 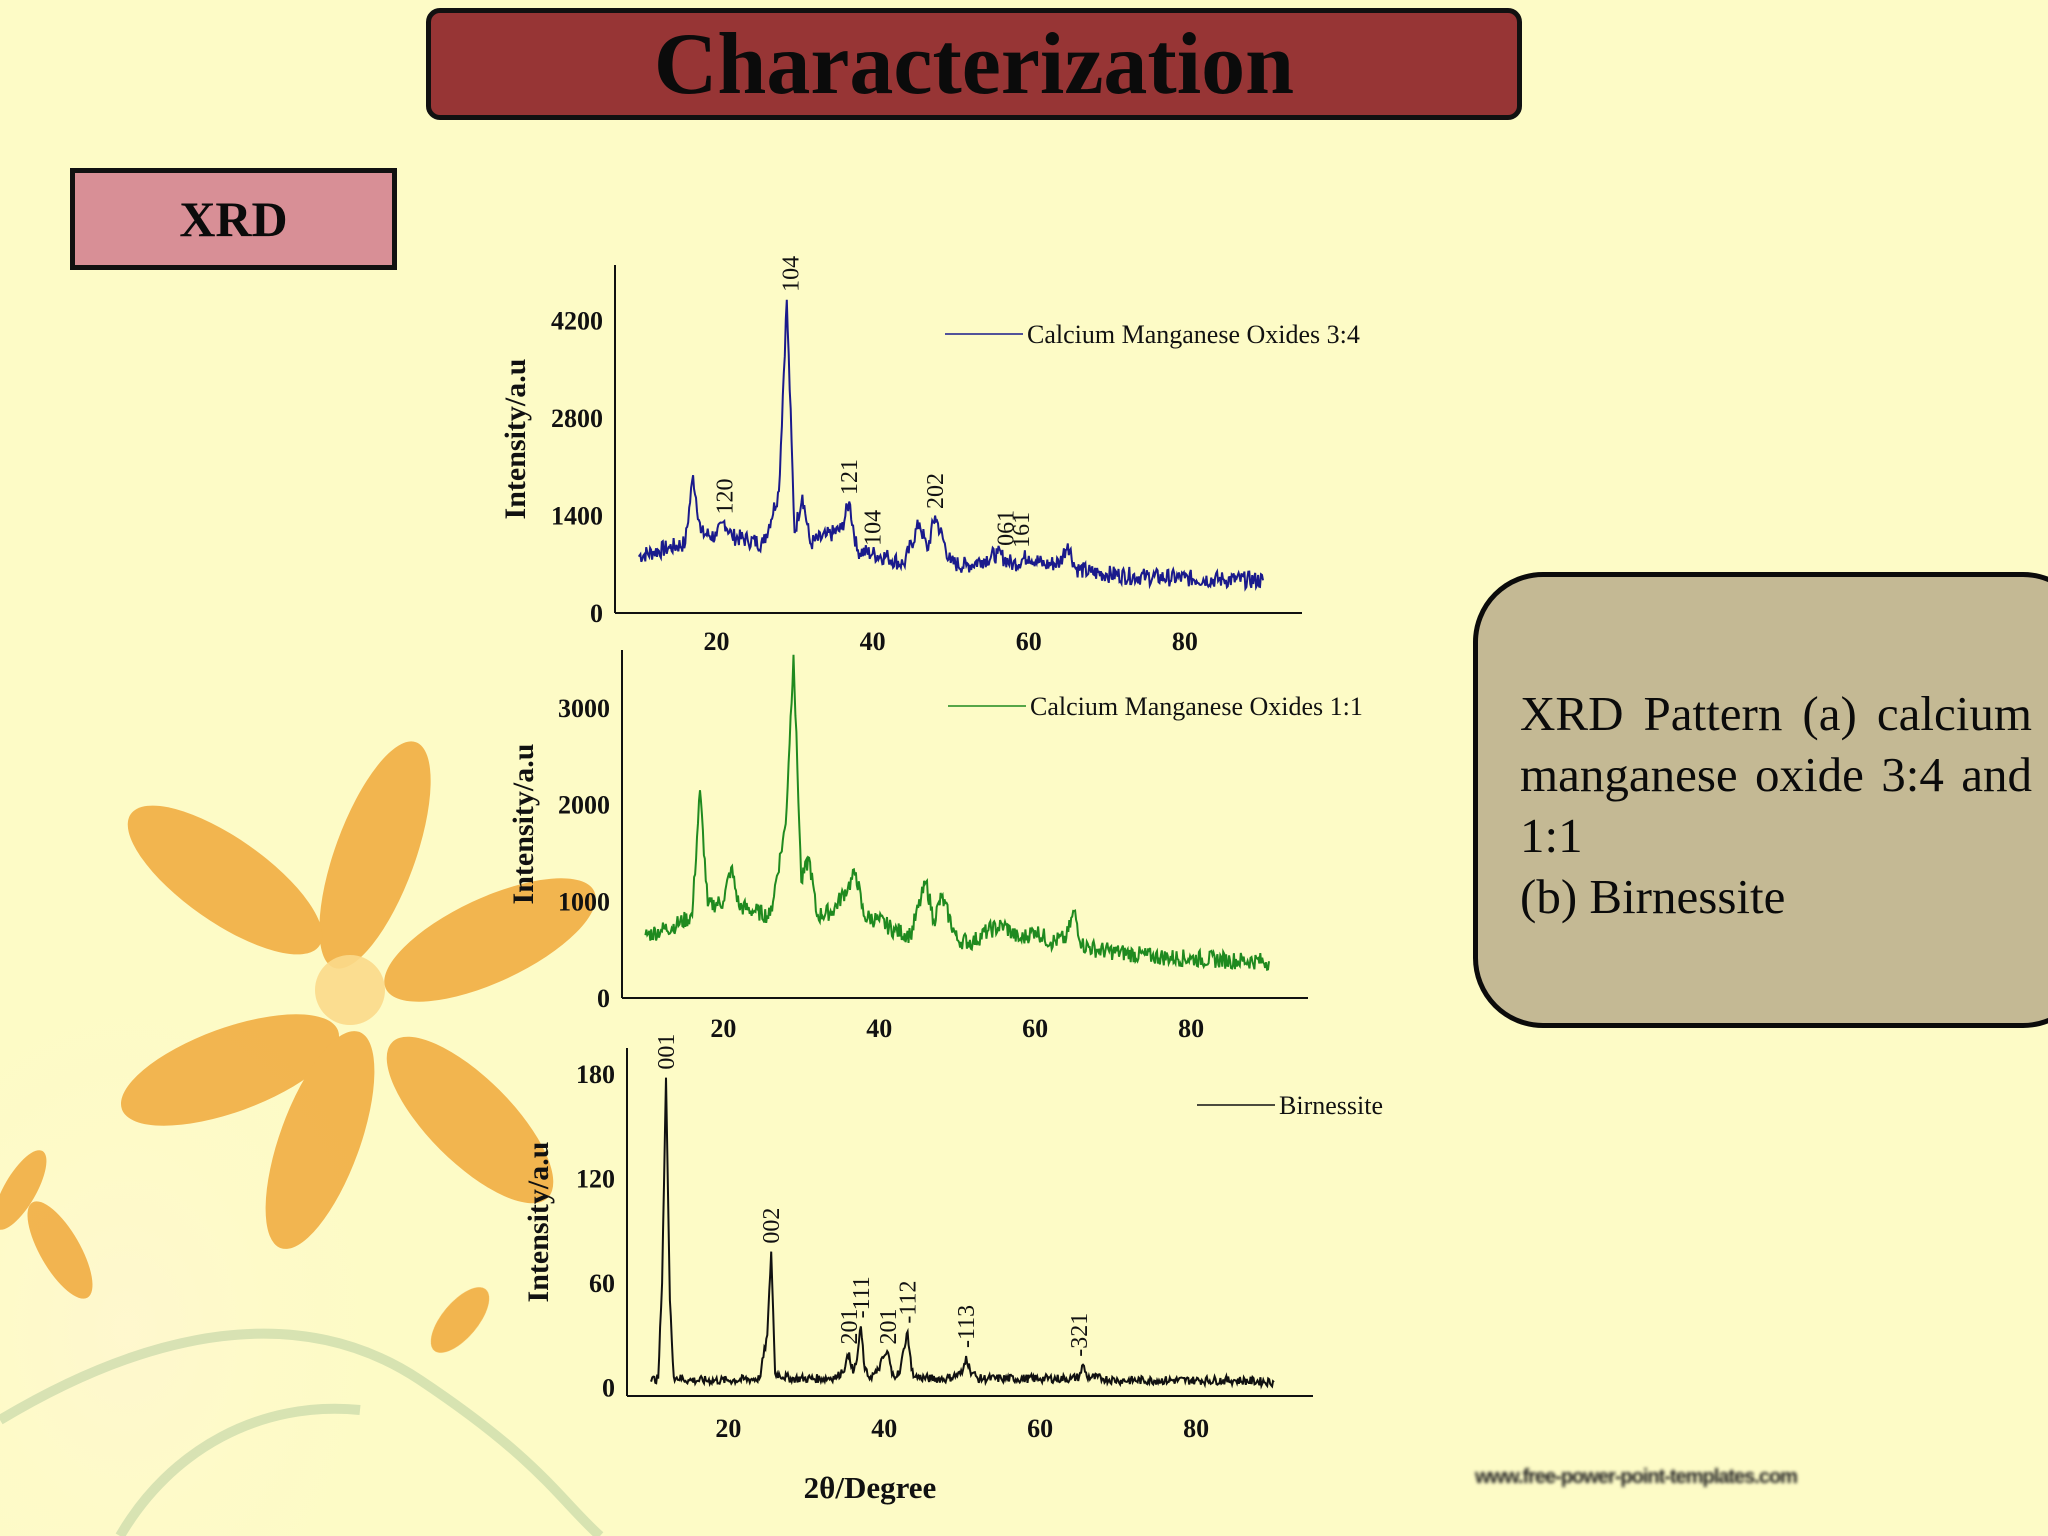 I want to click on peak-label: 121, so click(x=850, y=477).